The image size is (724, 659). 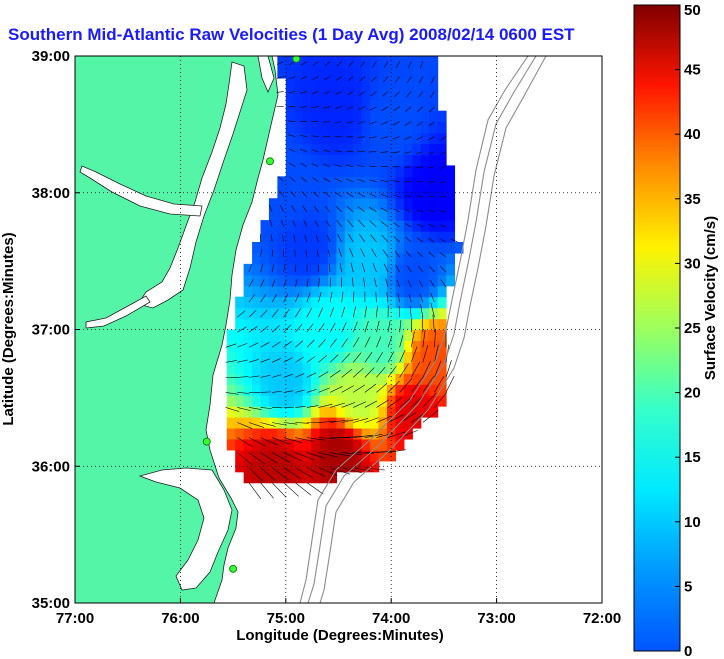 I want to click on x-tick-label: 75:00, so click(x=286, y=618).